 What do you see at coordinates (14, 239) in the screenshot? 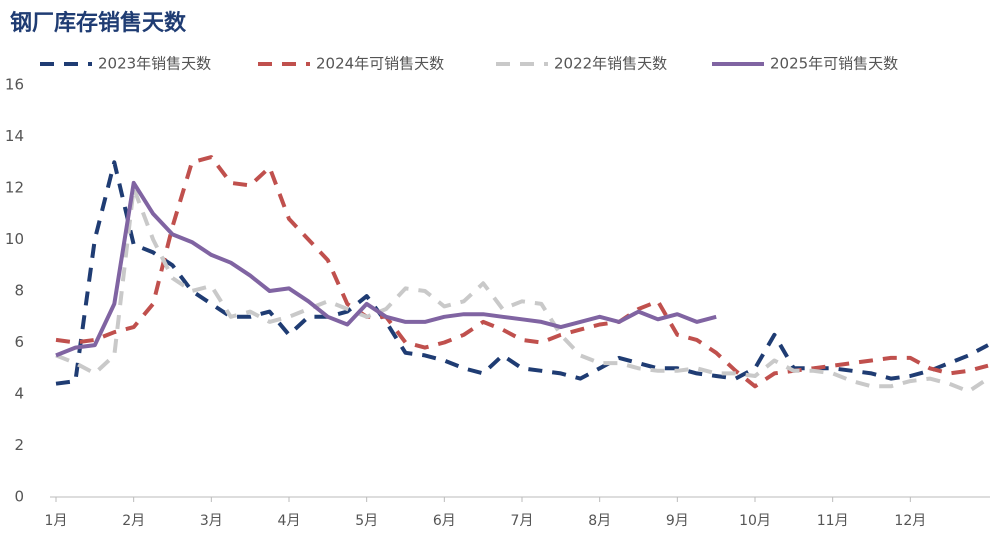
I see `y-tick-label: 10` at bounding box center [14, 239].